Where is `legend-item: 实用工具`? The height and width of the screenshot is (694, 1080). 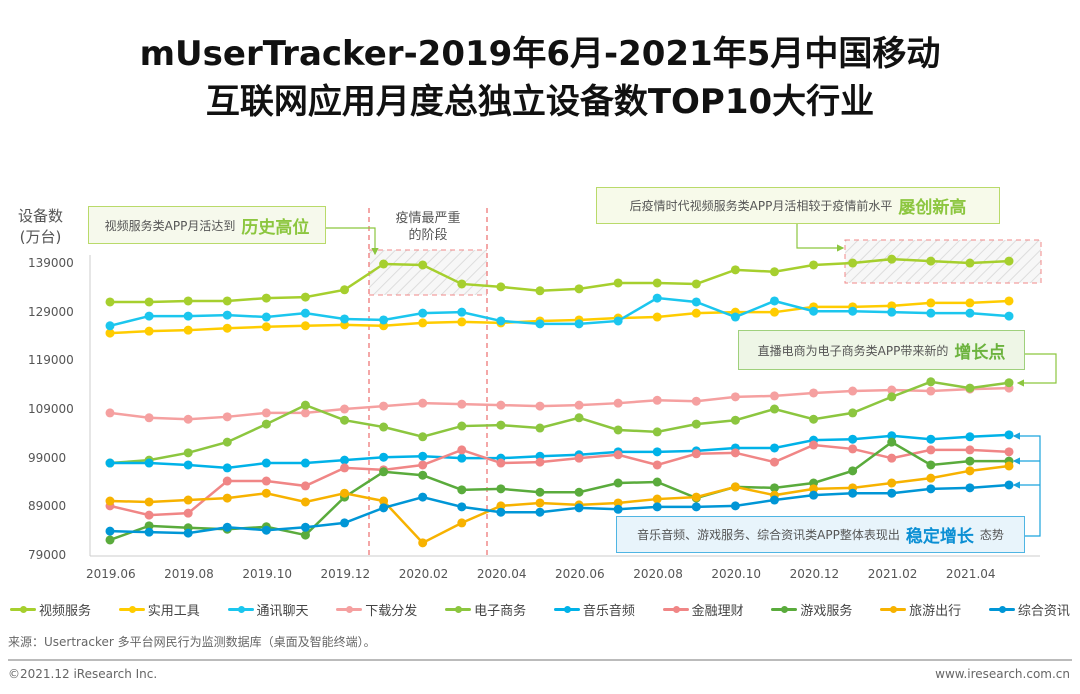
legend-item: 实用工具 is located at coordinates (159, 609).